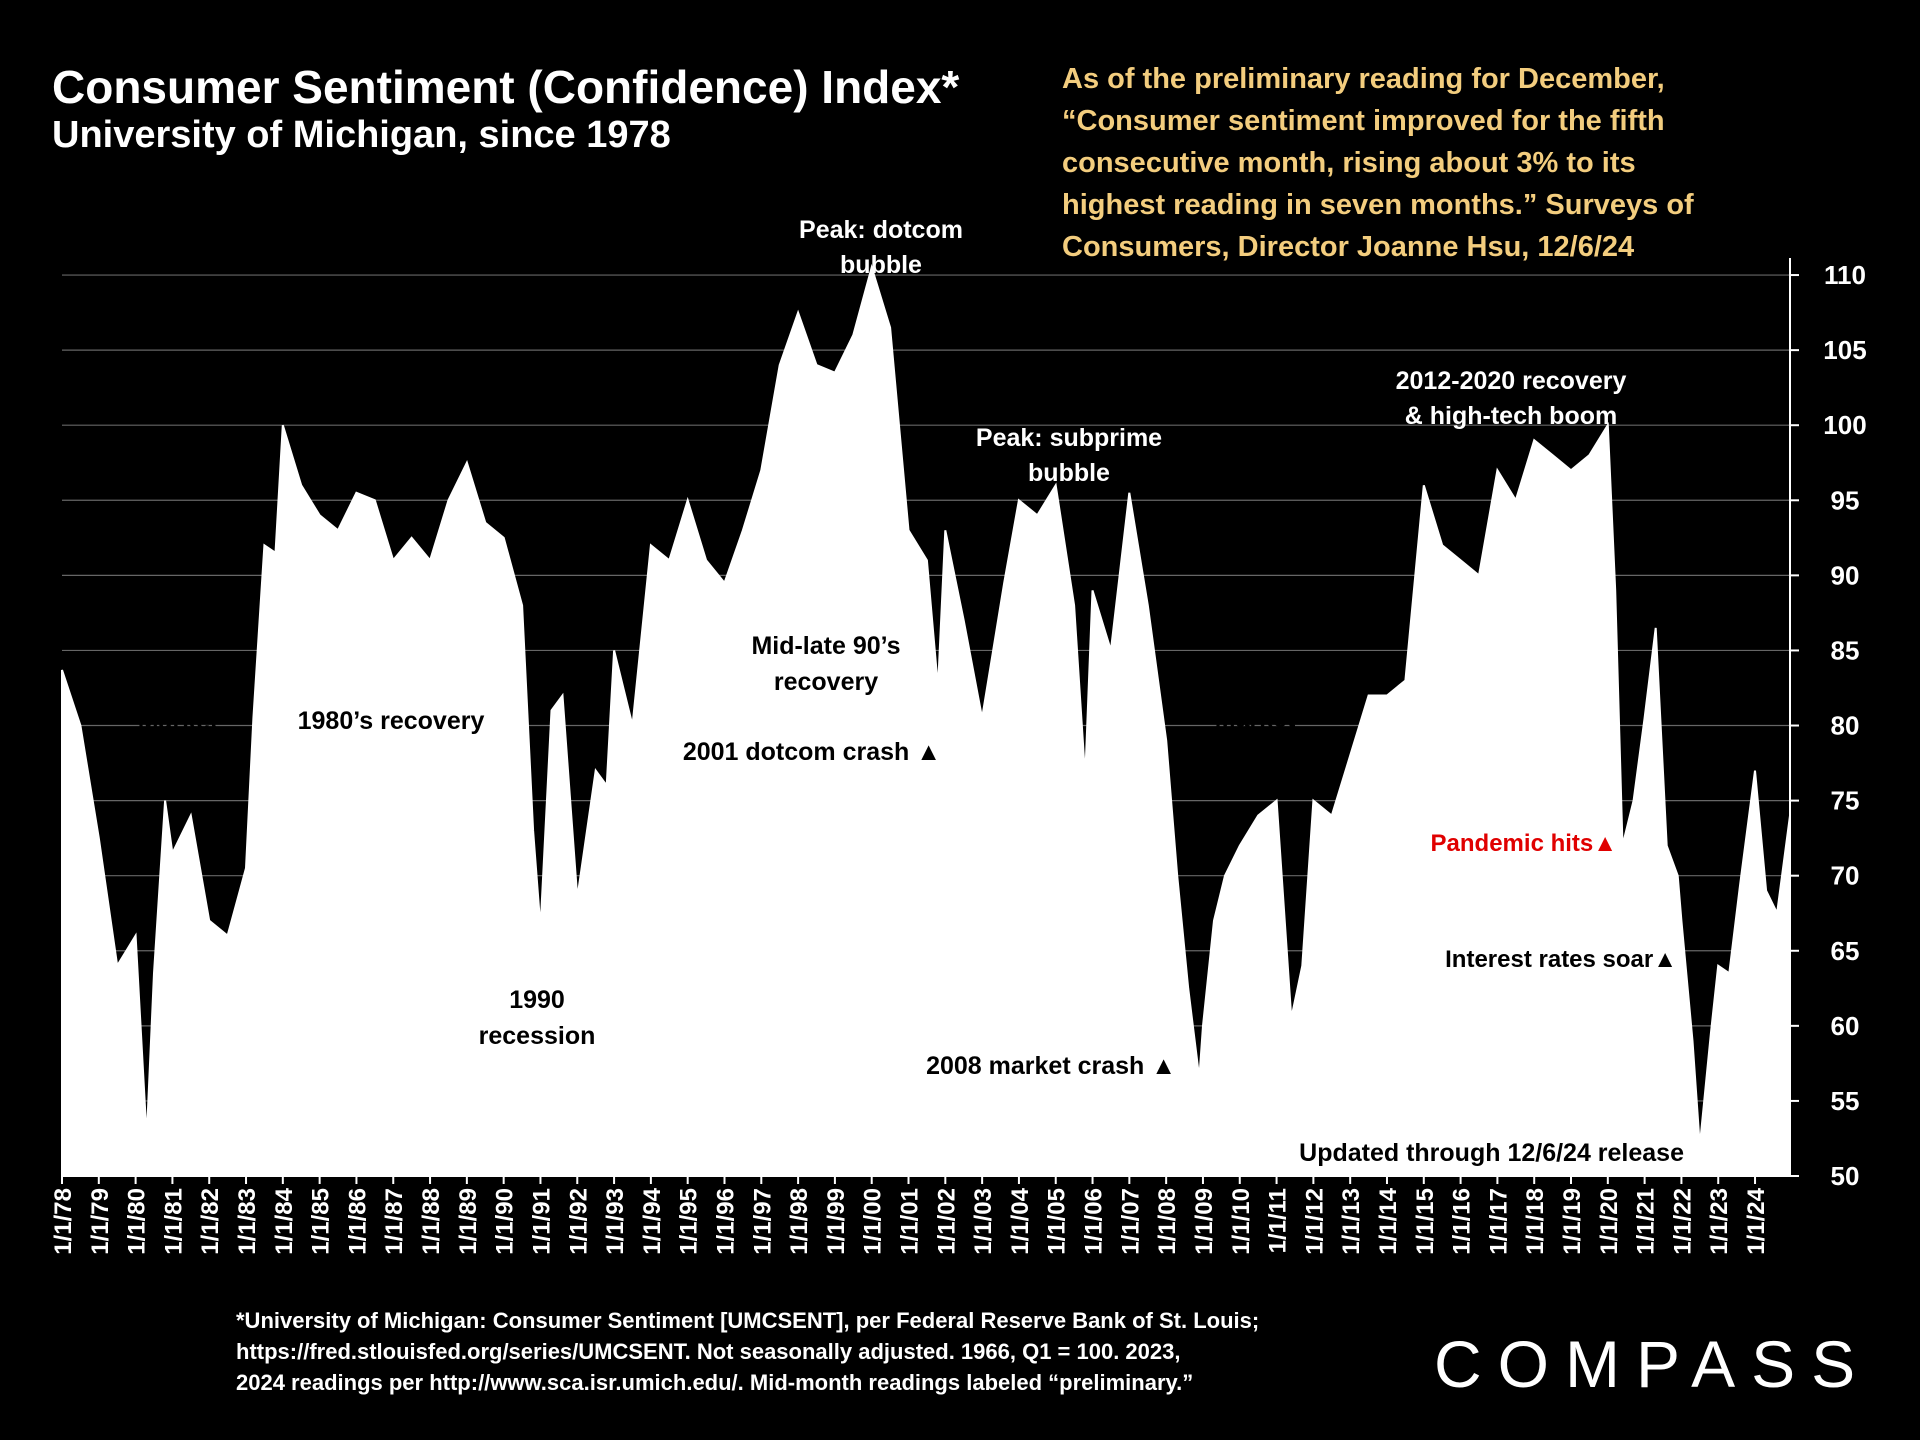 The height and width of the screenshot is (1440, 1920). I want to click on x-tick-label: 1/1/24, so click(1756, 1220).